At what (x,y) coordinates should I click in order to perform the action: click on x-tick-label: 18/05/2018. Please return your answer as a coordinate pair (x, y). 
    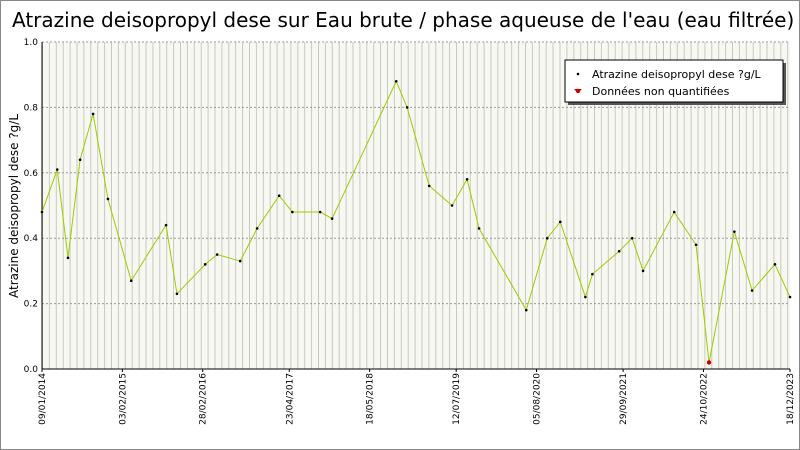
    Looking at the image, I should click on (371, 399).